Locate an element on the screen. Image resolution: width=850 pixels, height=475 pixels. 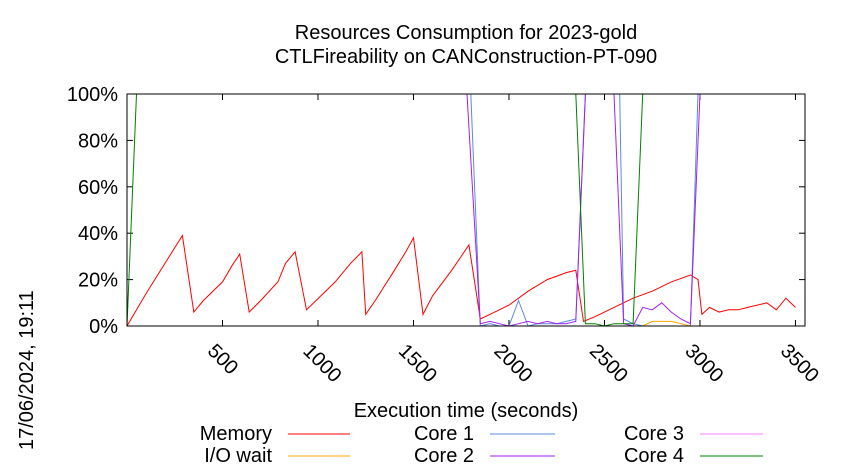
legend-label: Core 4 is located at coordinates (654, 456).